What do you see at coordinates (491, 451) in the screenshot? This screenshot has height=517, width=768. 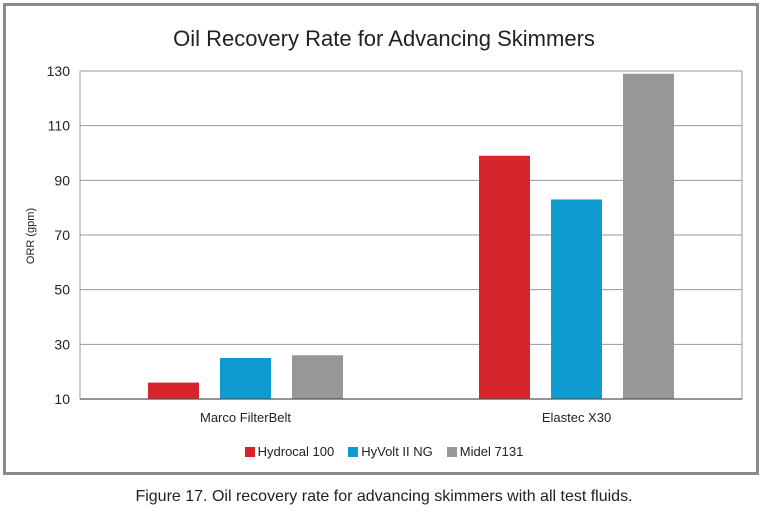 I see `legend-label: Midel 7131` at bounding box center [491, 451].